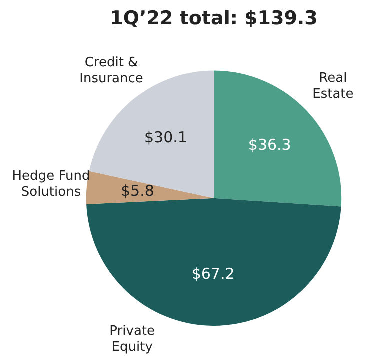 This screenshot has width=379, height=356. I want to click on slice-label: Hedge Fund Solutions, so click(51, 184).